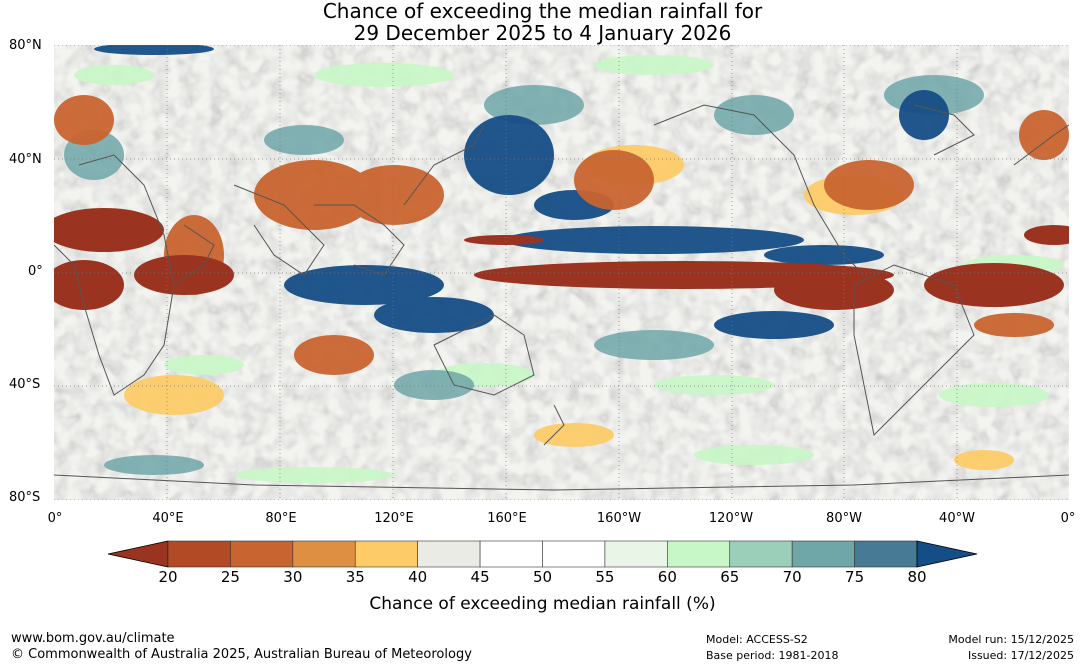  Describe the element at coordinates (25, 384) in the screenshot. I see `lat-label-40s: 40°S` at that location.